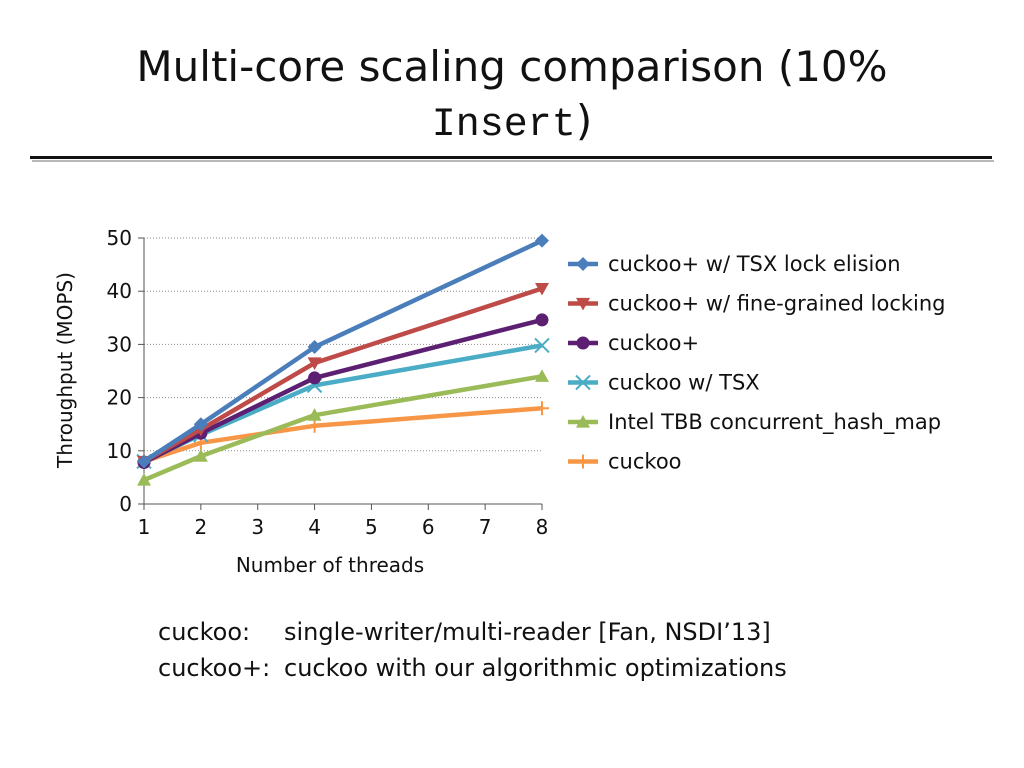 This screenshot has height=768, width=1024. I want to click on title-line-1: Multi-core scaling comparison (10%, so click(512, 66).